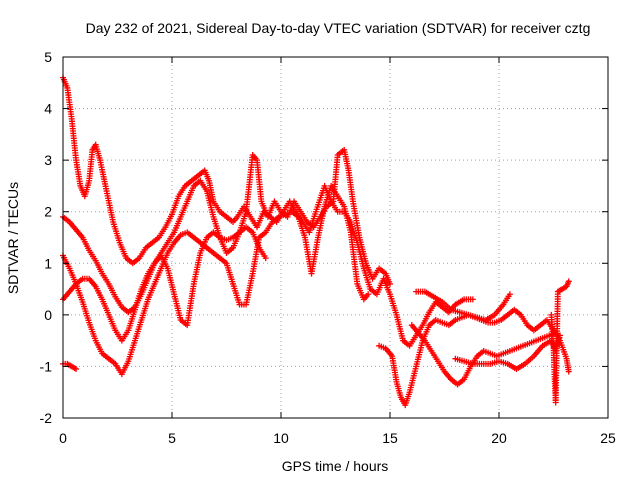 This screenshot has width=640, height=480. Describe the element at coordinates (63, 438) in the screenshot. I see `x-tick-label: 0` at that location.